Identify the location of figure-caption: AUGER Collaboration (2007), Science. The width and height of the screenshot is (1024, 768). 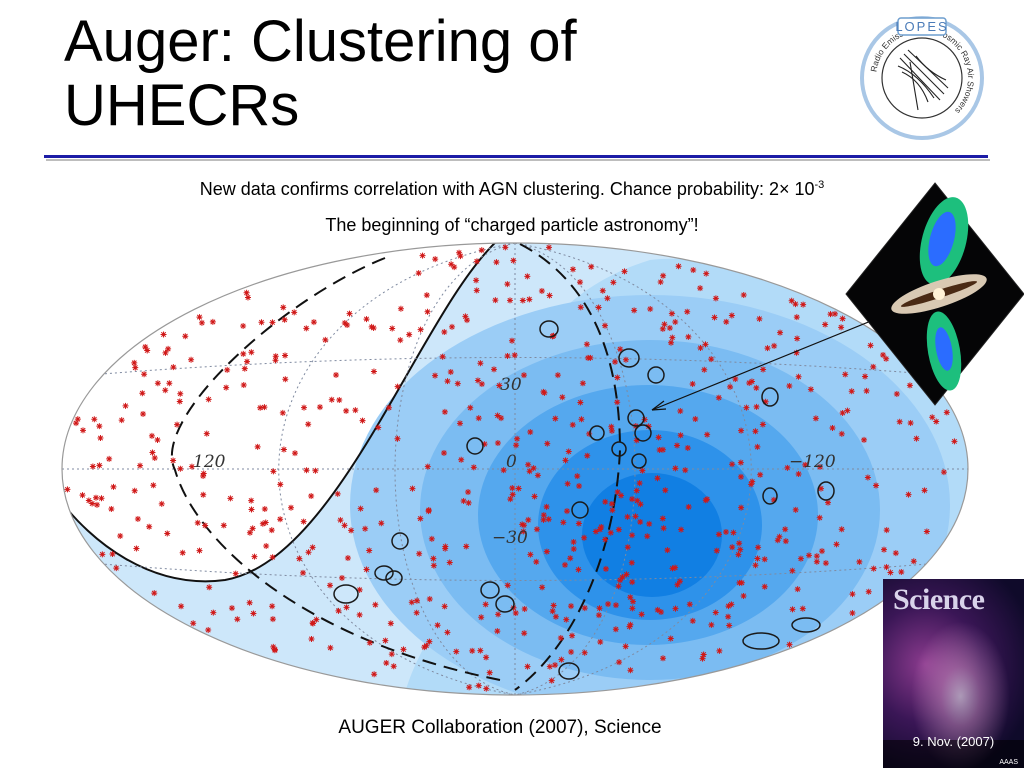
(500, 727).